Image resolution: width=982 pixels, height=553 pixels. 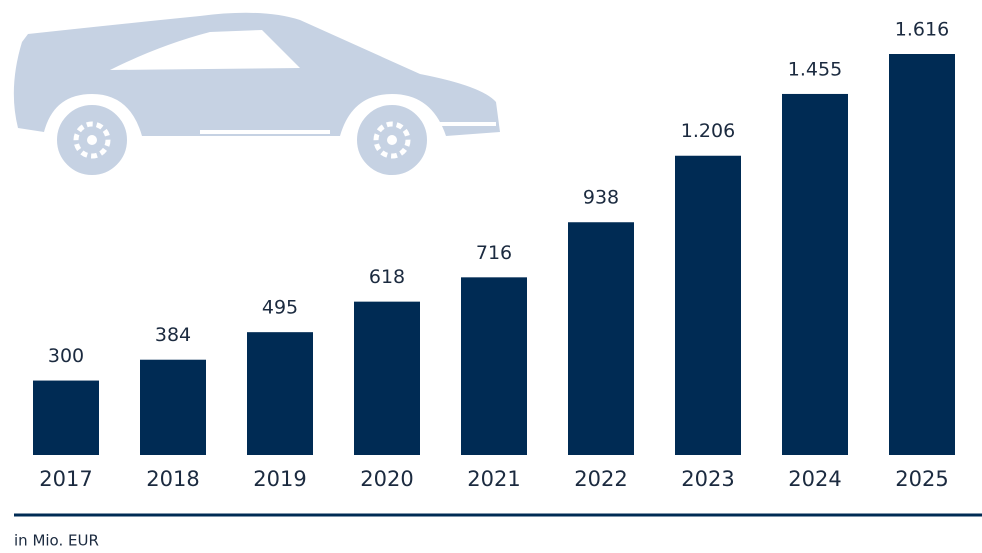 I want to click on x-tick-label: 2021, so click(x=493, y=479).